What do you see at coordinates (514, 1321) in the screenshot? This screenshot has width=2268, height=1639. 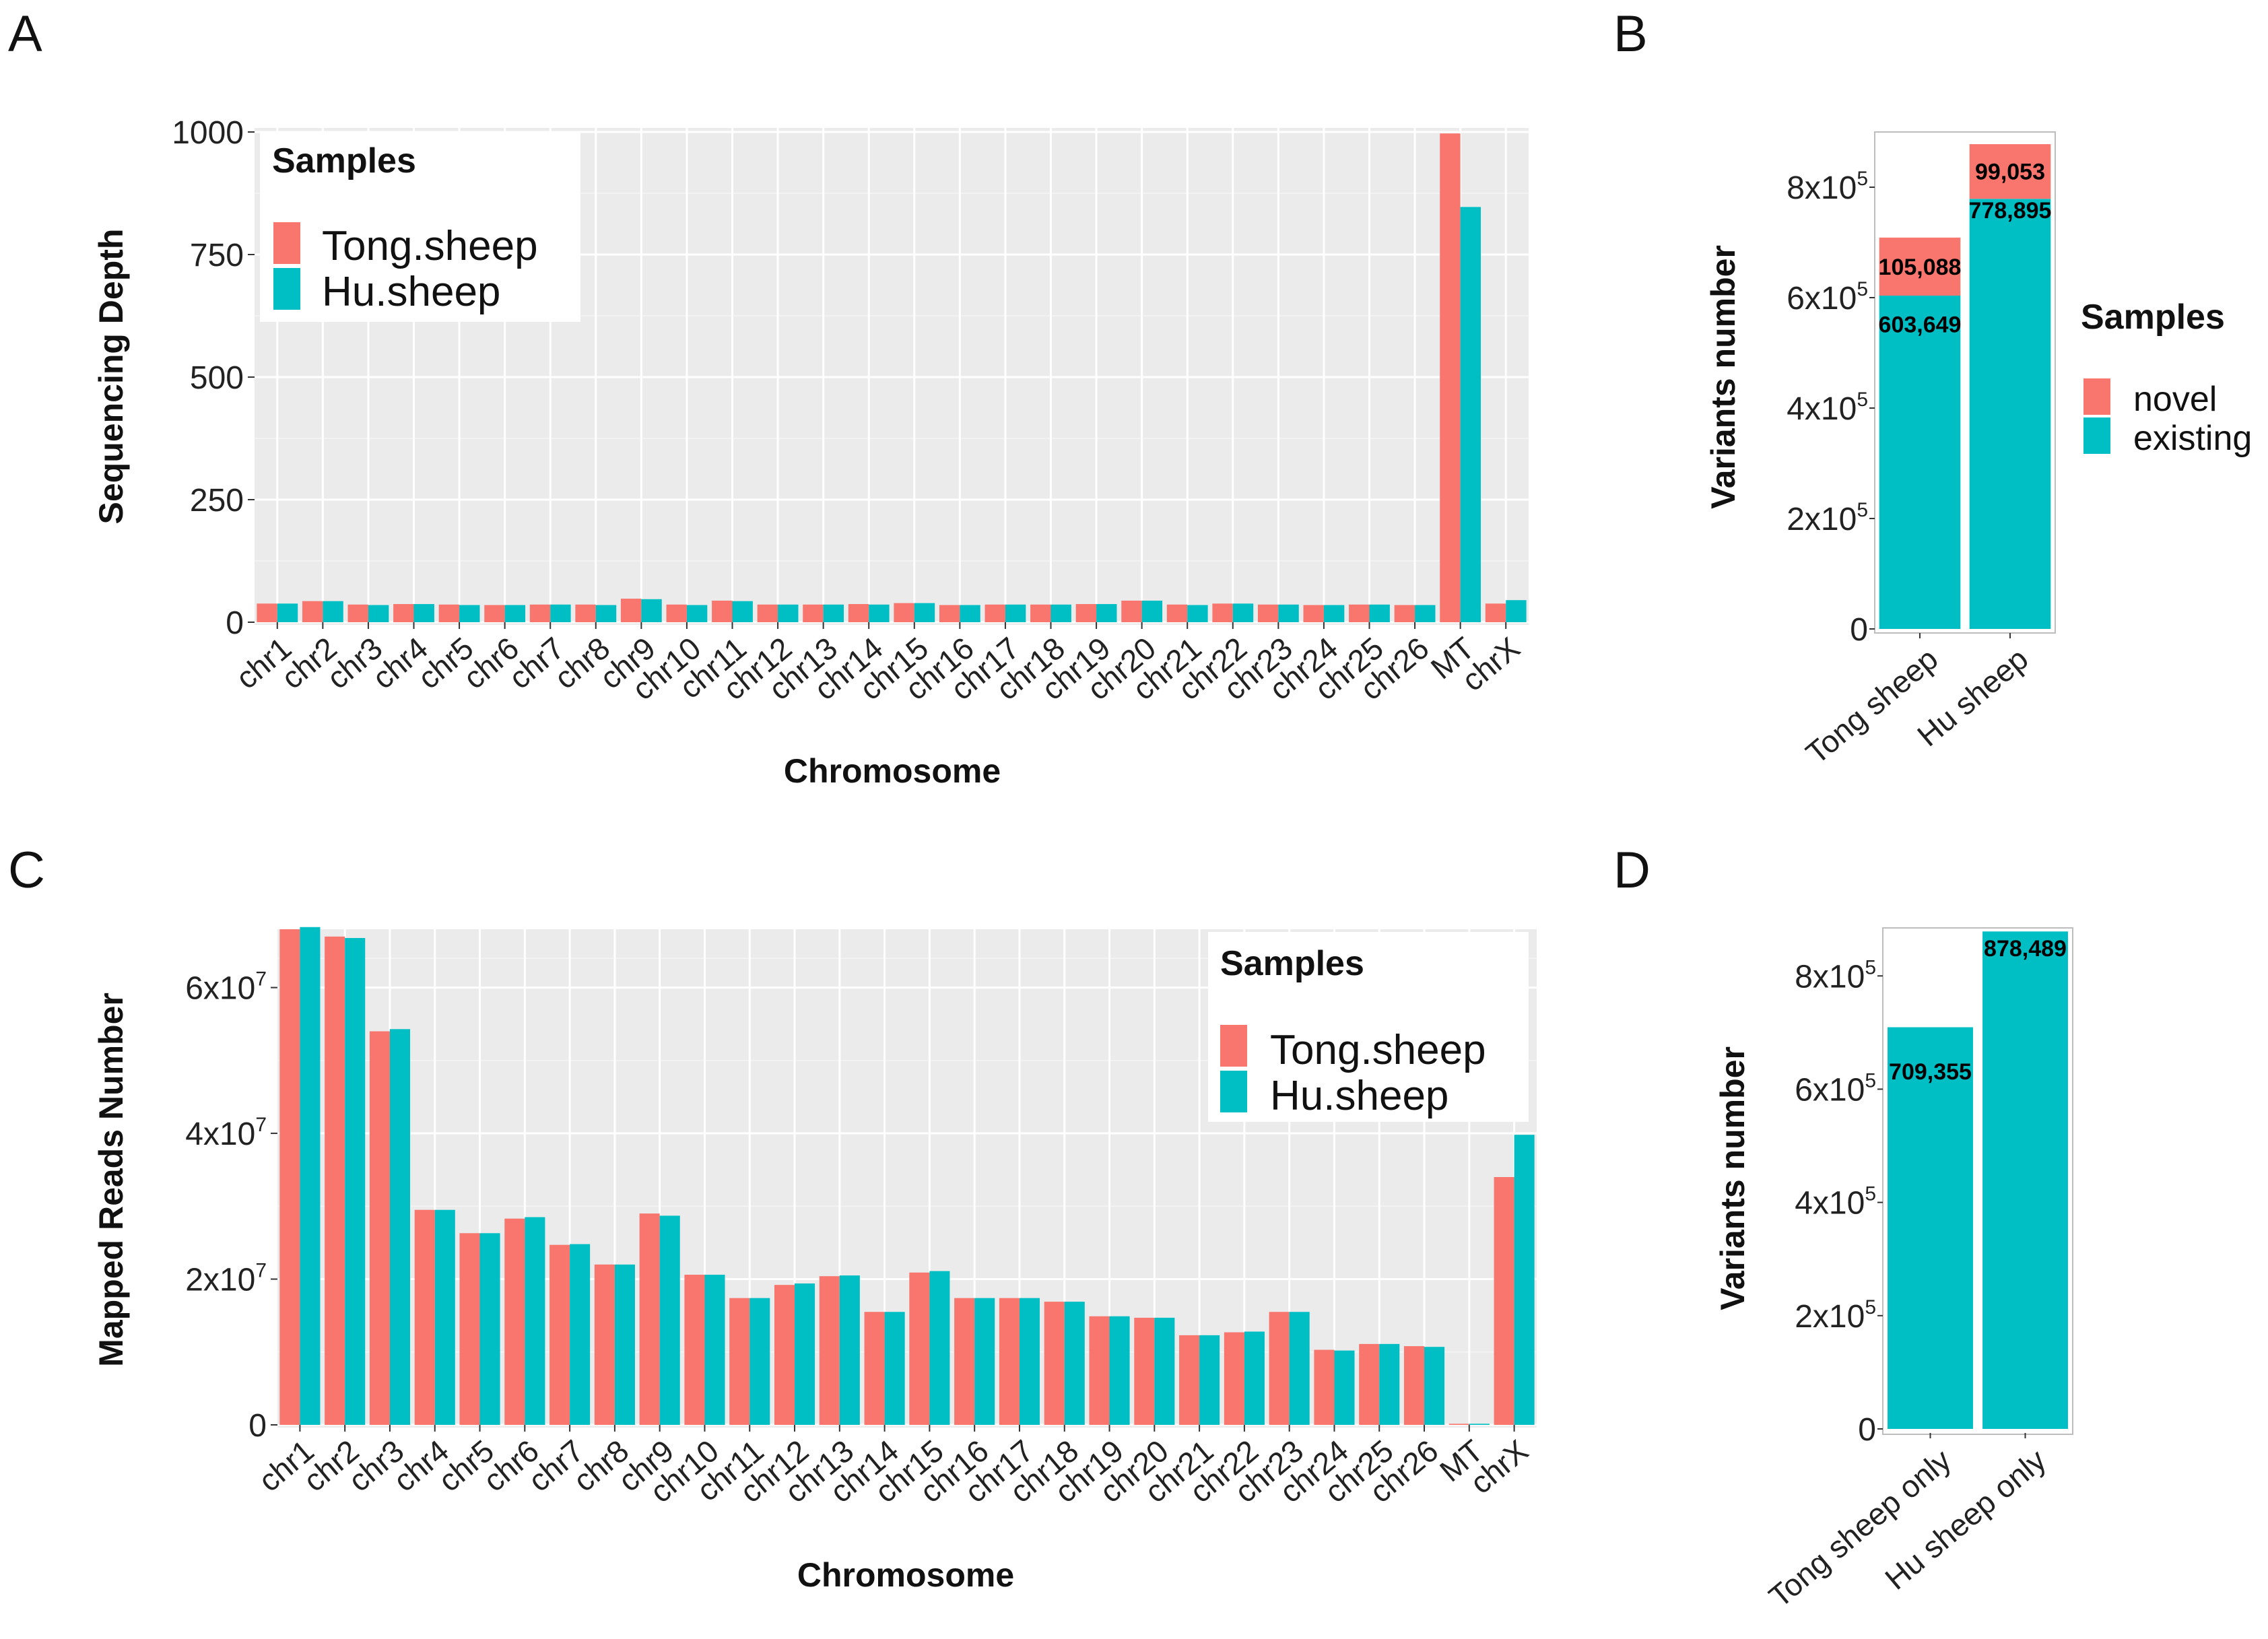 I see `bar-tong-sheep-chr6` at bounding box center [514, 1321].